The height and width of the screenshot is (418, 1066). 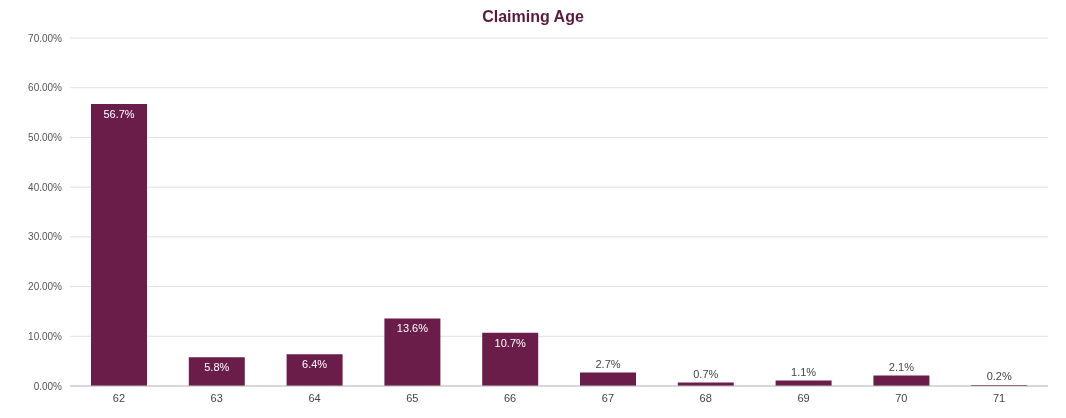 What do you see at coordinates (48, 386) in the screenshot?
I see `y-tick-label: 0.00%` at bounding box center [48, 386].